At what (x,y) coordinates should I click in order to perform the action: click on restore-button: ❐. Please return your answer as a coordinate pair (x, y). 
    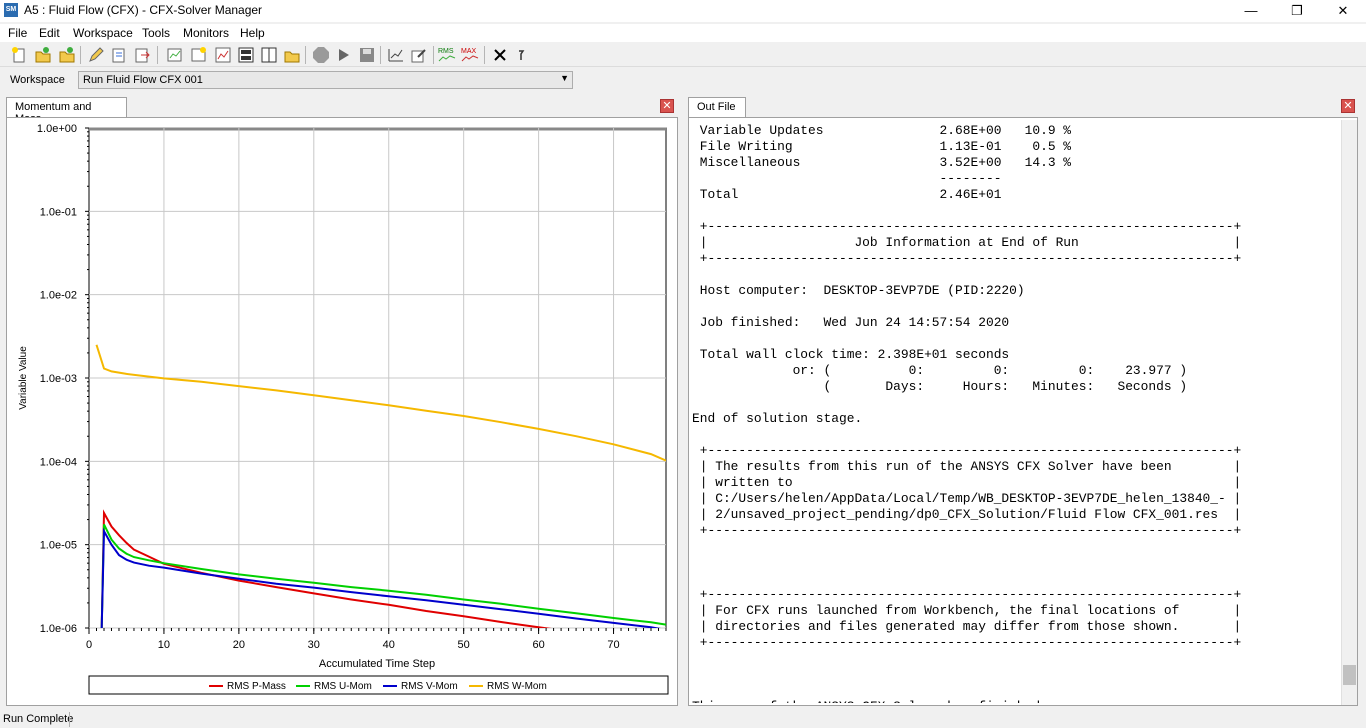
    Looking at the image, I should click on (1297, 10).